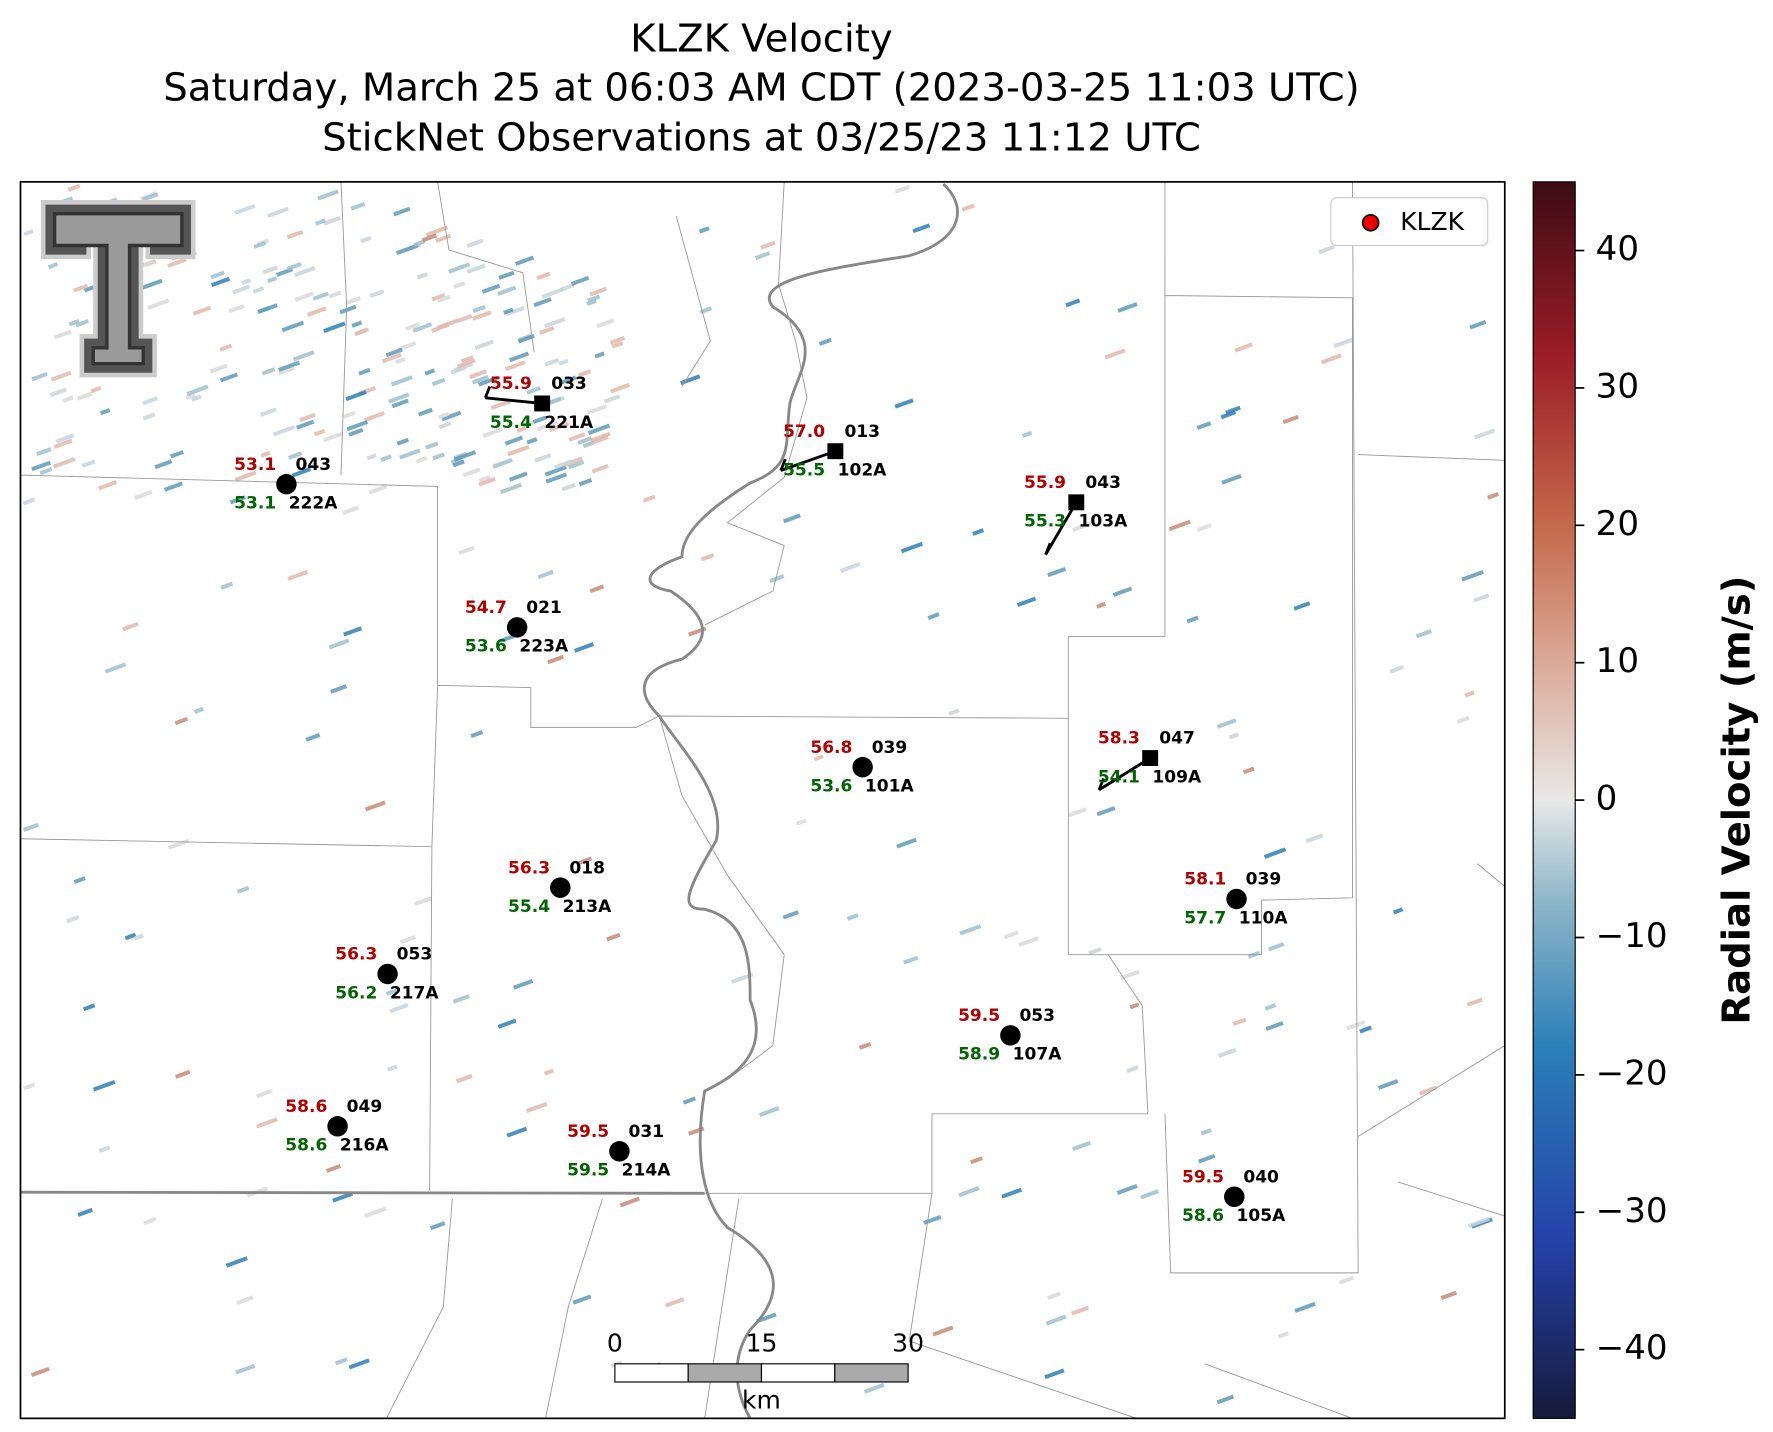  What do you see at coordinates (1205, 918) in the screenshot?
I see `dewpoint: 57.7` at bounding box center [1205, 918].